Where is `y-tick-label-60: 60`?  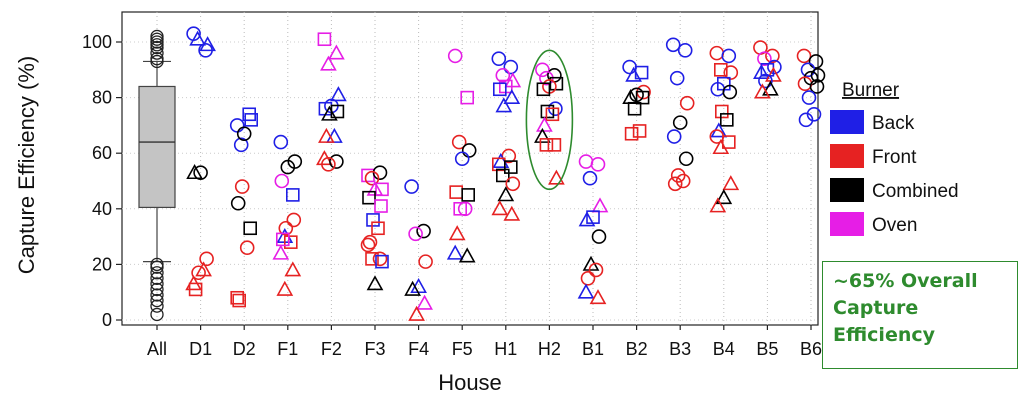
y-tick-label-60: 60 is located at coordinates (102, 153).